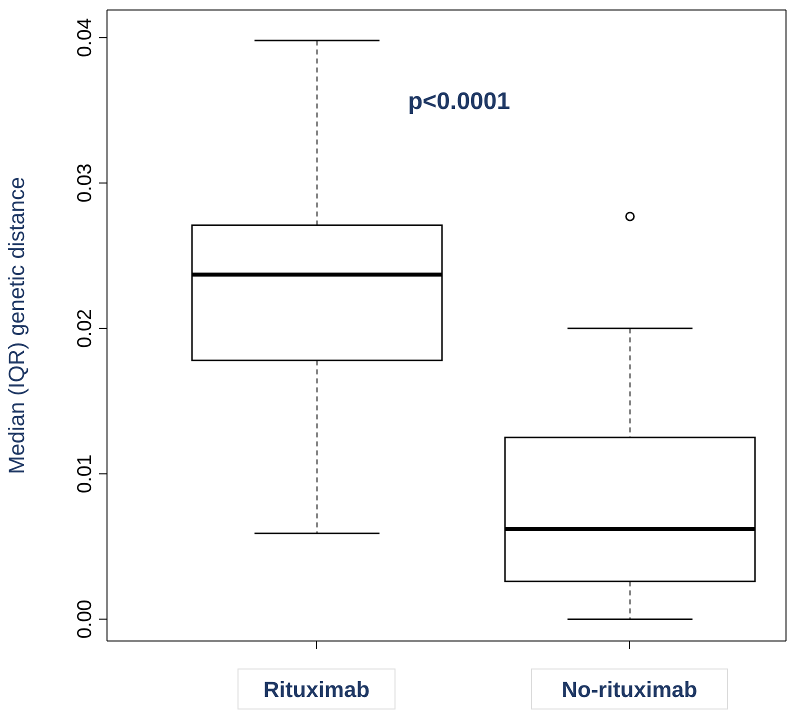  I want to click on y-tick-label: 0.03, so click(85, 183).